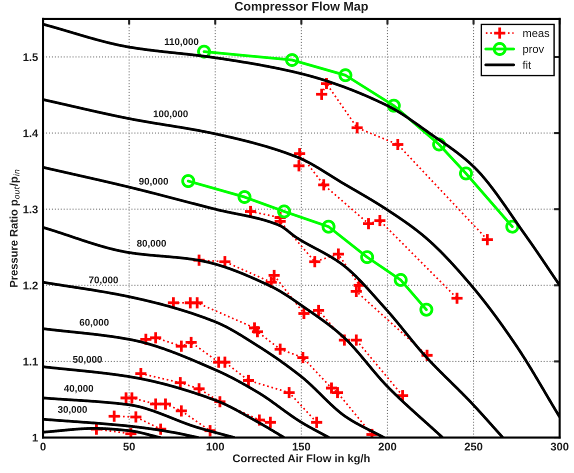 The width and height of the screenshot is (574, 473). Describe the element at coordinates (559, 446) in the screenshot. I see `x-tick-label: 300` at that location.